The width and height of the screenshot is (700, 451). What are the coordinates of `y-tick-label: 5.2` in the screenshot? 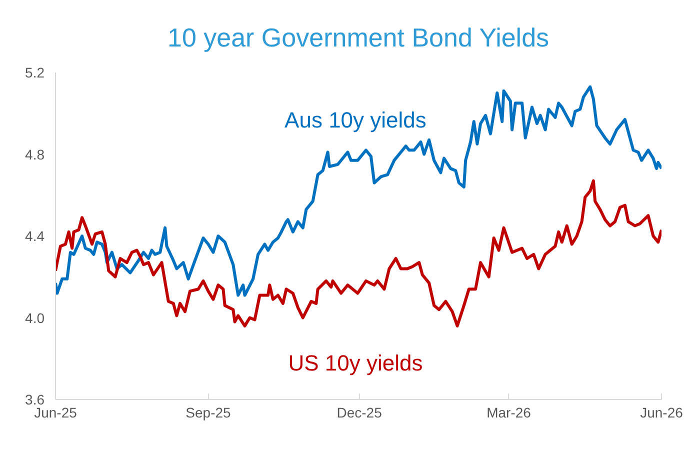 It's located at (35, 72).